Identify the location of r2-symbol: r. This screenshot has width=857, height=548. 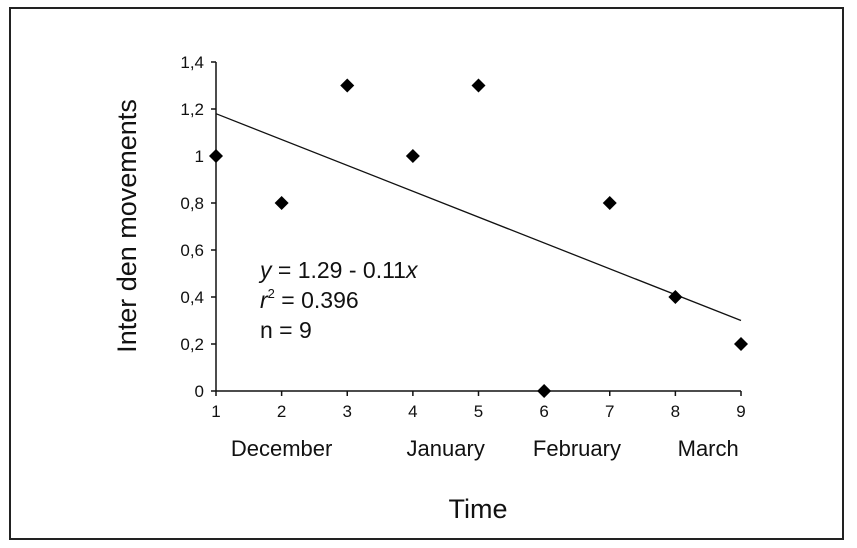
(264, 300).